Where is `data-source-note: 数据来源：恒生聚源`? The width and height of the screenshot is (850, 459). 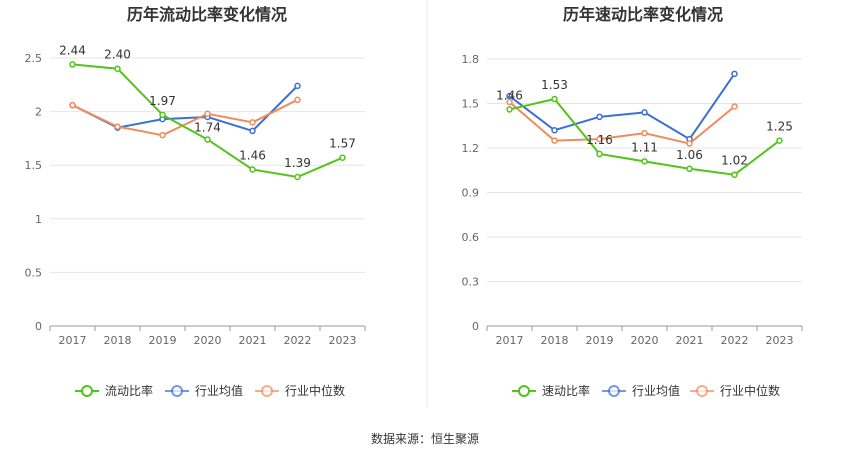 data-source-note: 数据来源：恒生聚源 is located at coordinates (424, 439).